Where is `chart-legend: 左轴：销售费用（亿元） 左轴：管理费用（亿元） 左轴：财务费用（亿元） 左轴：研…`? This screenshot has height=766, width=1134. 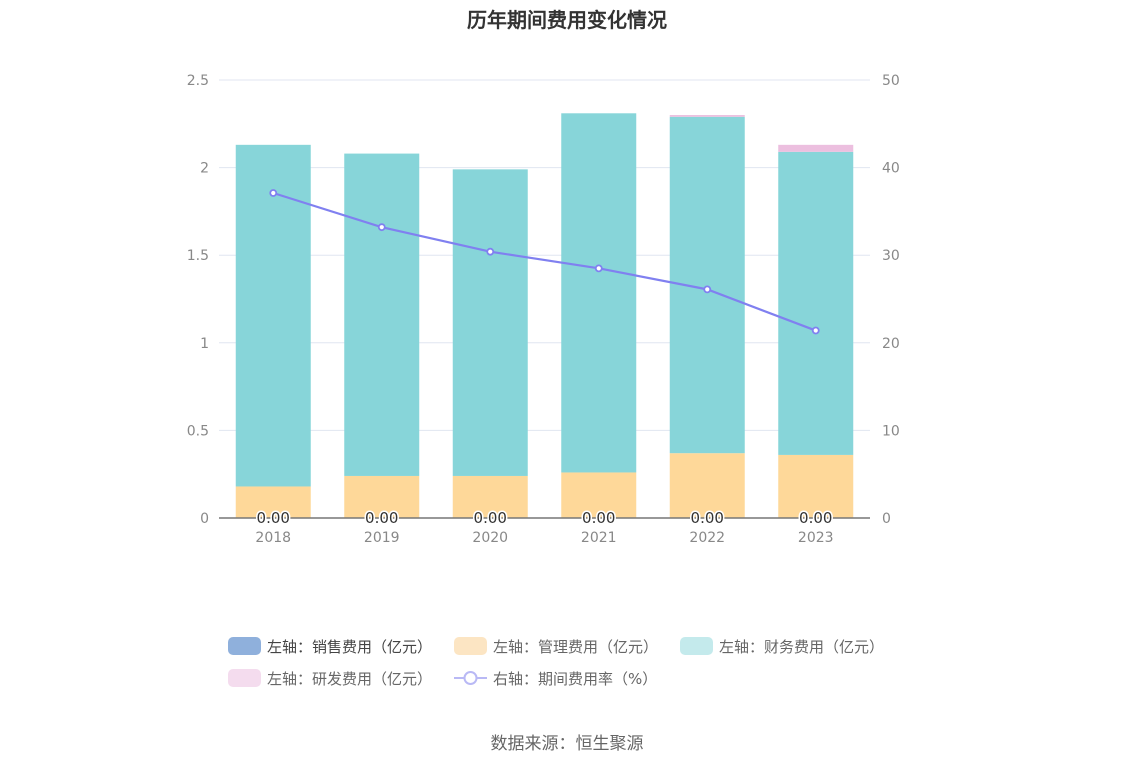
chart-legend: 左轴：销售费用（亿元） 左轴：管理费用（亿元） 左轴：财务费用（亿元） 左轴：研… is located at coordinates (578, 662).